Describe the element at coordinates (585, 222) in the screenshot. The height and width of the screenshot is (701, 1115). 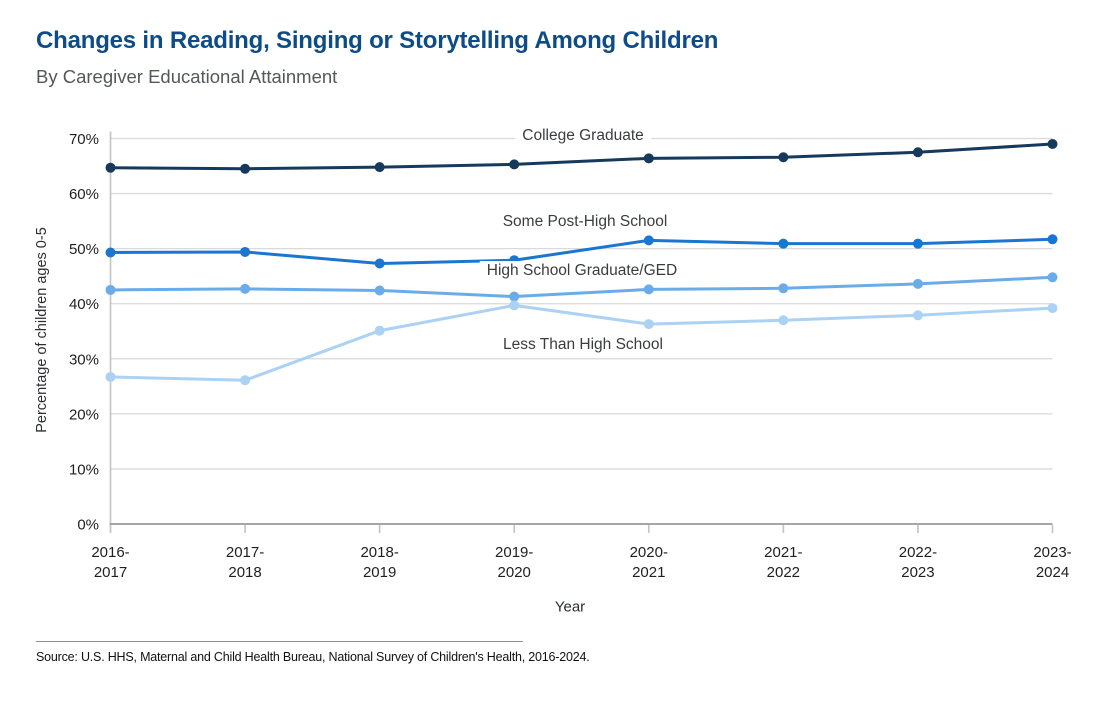
I see `series-label-1: Some Post-High School` at that location.